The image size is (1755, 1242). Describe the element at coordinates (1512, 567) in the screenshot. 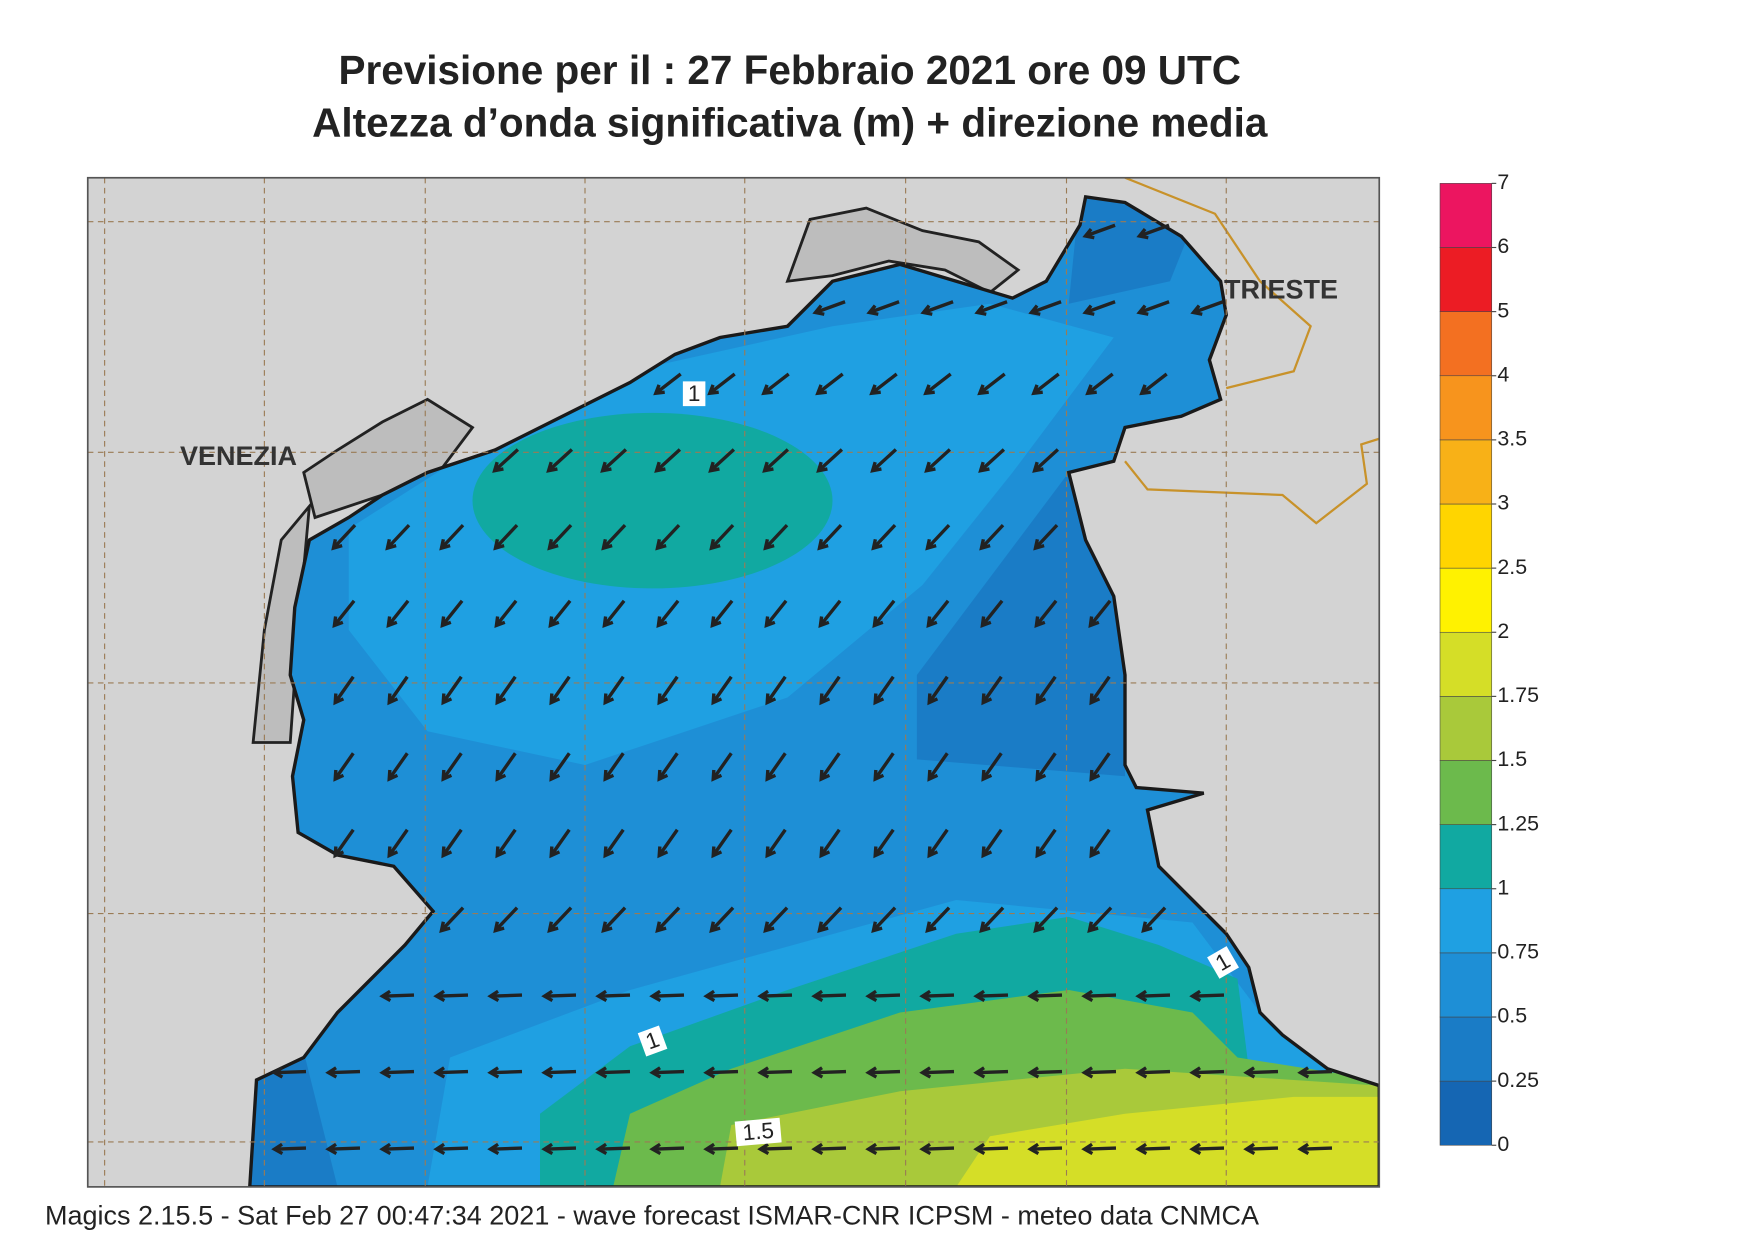

I see `colorbar-tick-label: 2.5` at that location.